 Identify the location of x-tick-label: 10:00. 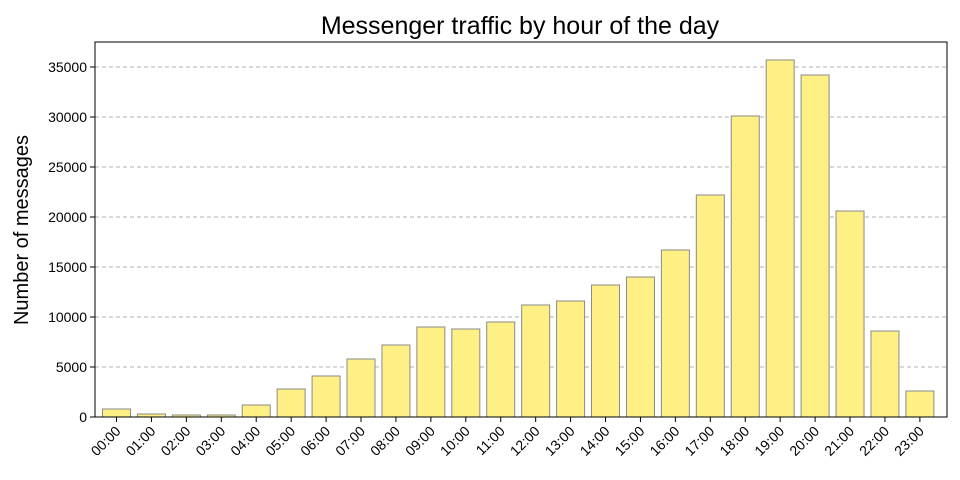
(455, 441).